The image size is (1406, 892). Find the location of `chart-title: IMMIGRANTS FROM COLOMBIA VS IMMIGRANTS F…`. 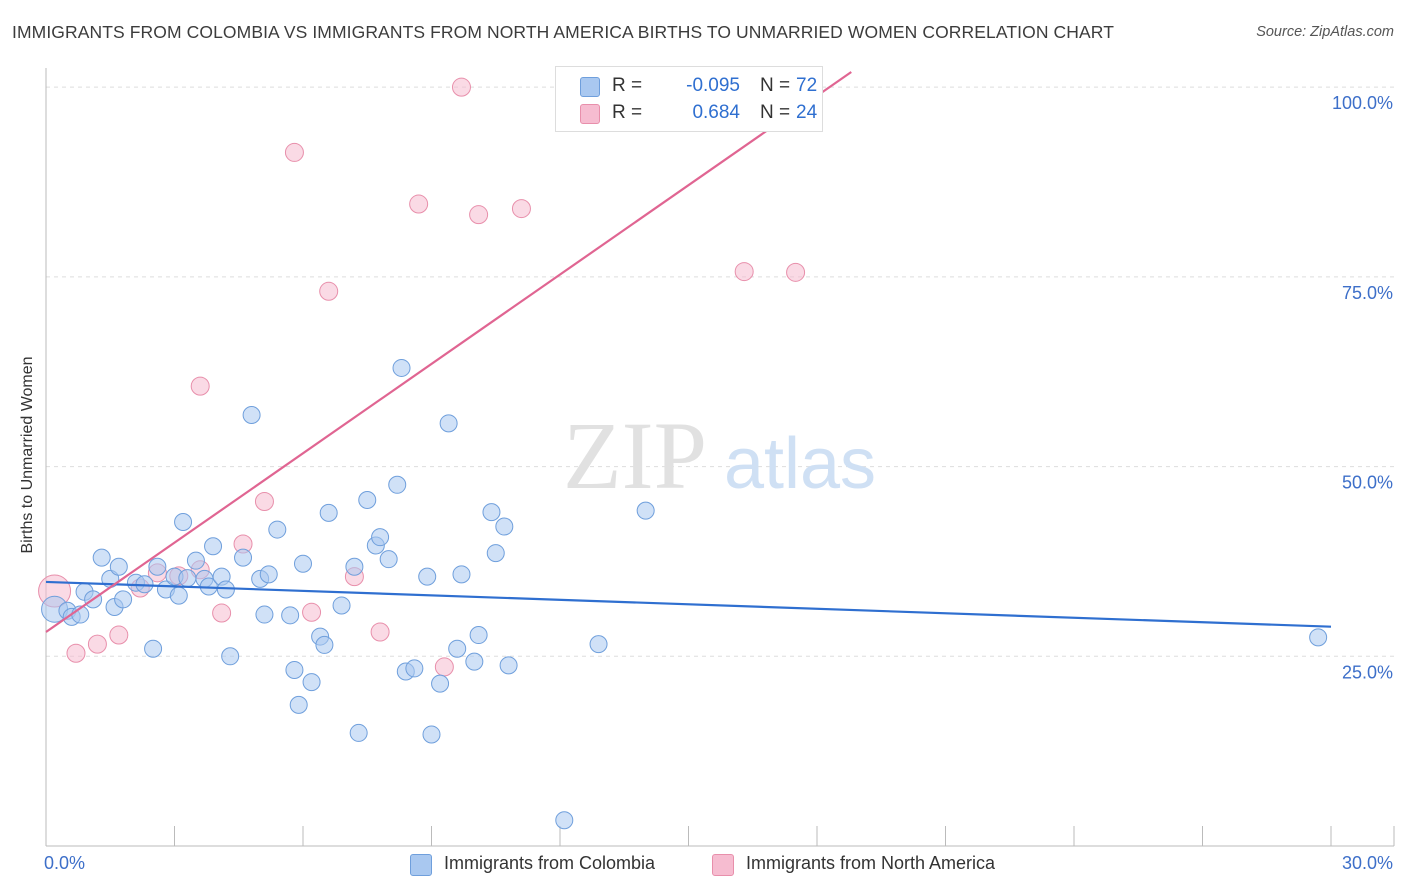

chart-title: IMMIGRANTS FROM COLOMBIA VS IMMIGRANTS F… is located at coordinates (563, 32).